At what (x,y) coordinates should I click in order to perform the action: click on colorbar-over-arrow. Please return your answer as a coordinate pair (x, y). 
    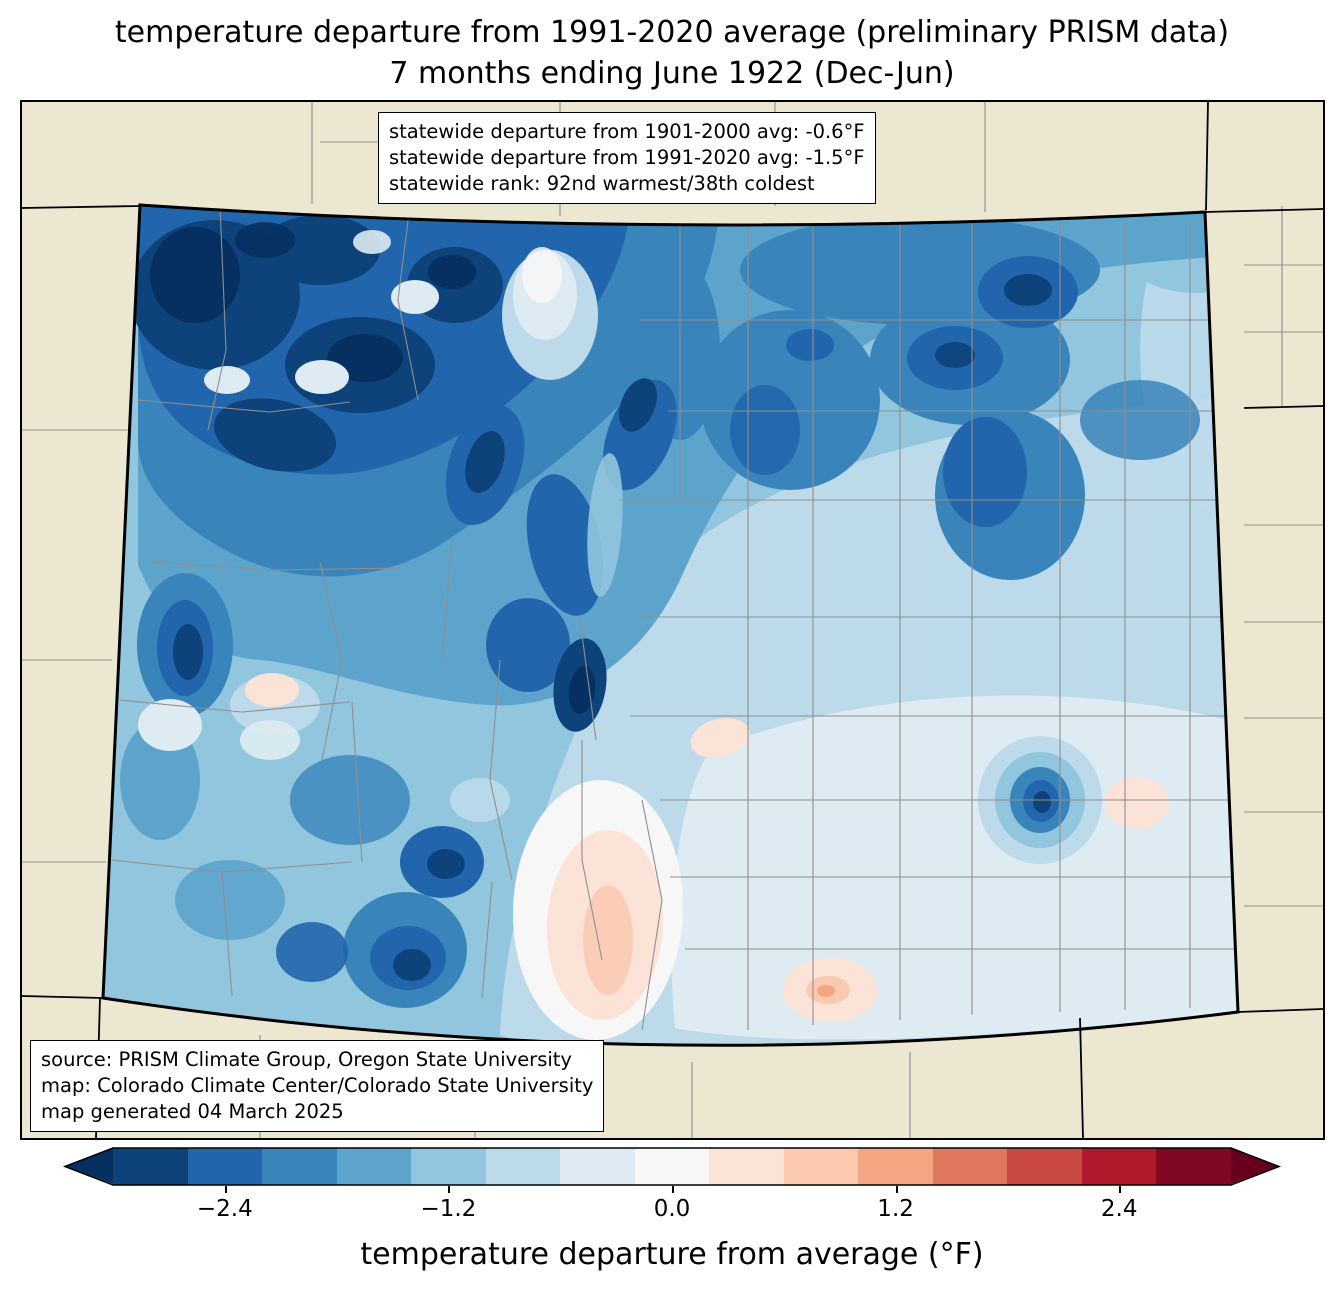
    Looking at the image, I should click on (1255, 1166).